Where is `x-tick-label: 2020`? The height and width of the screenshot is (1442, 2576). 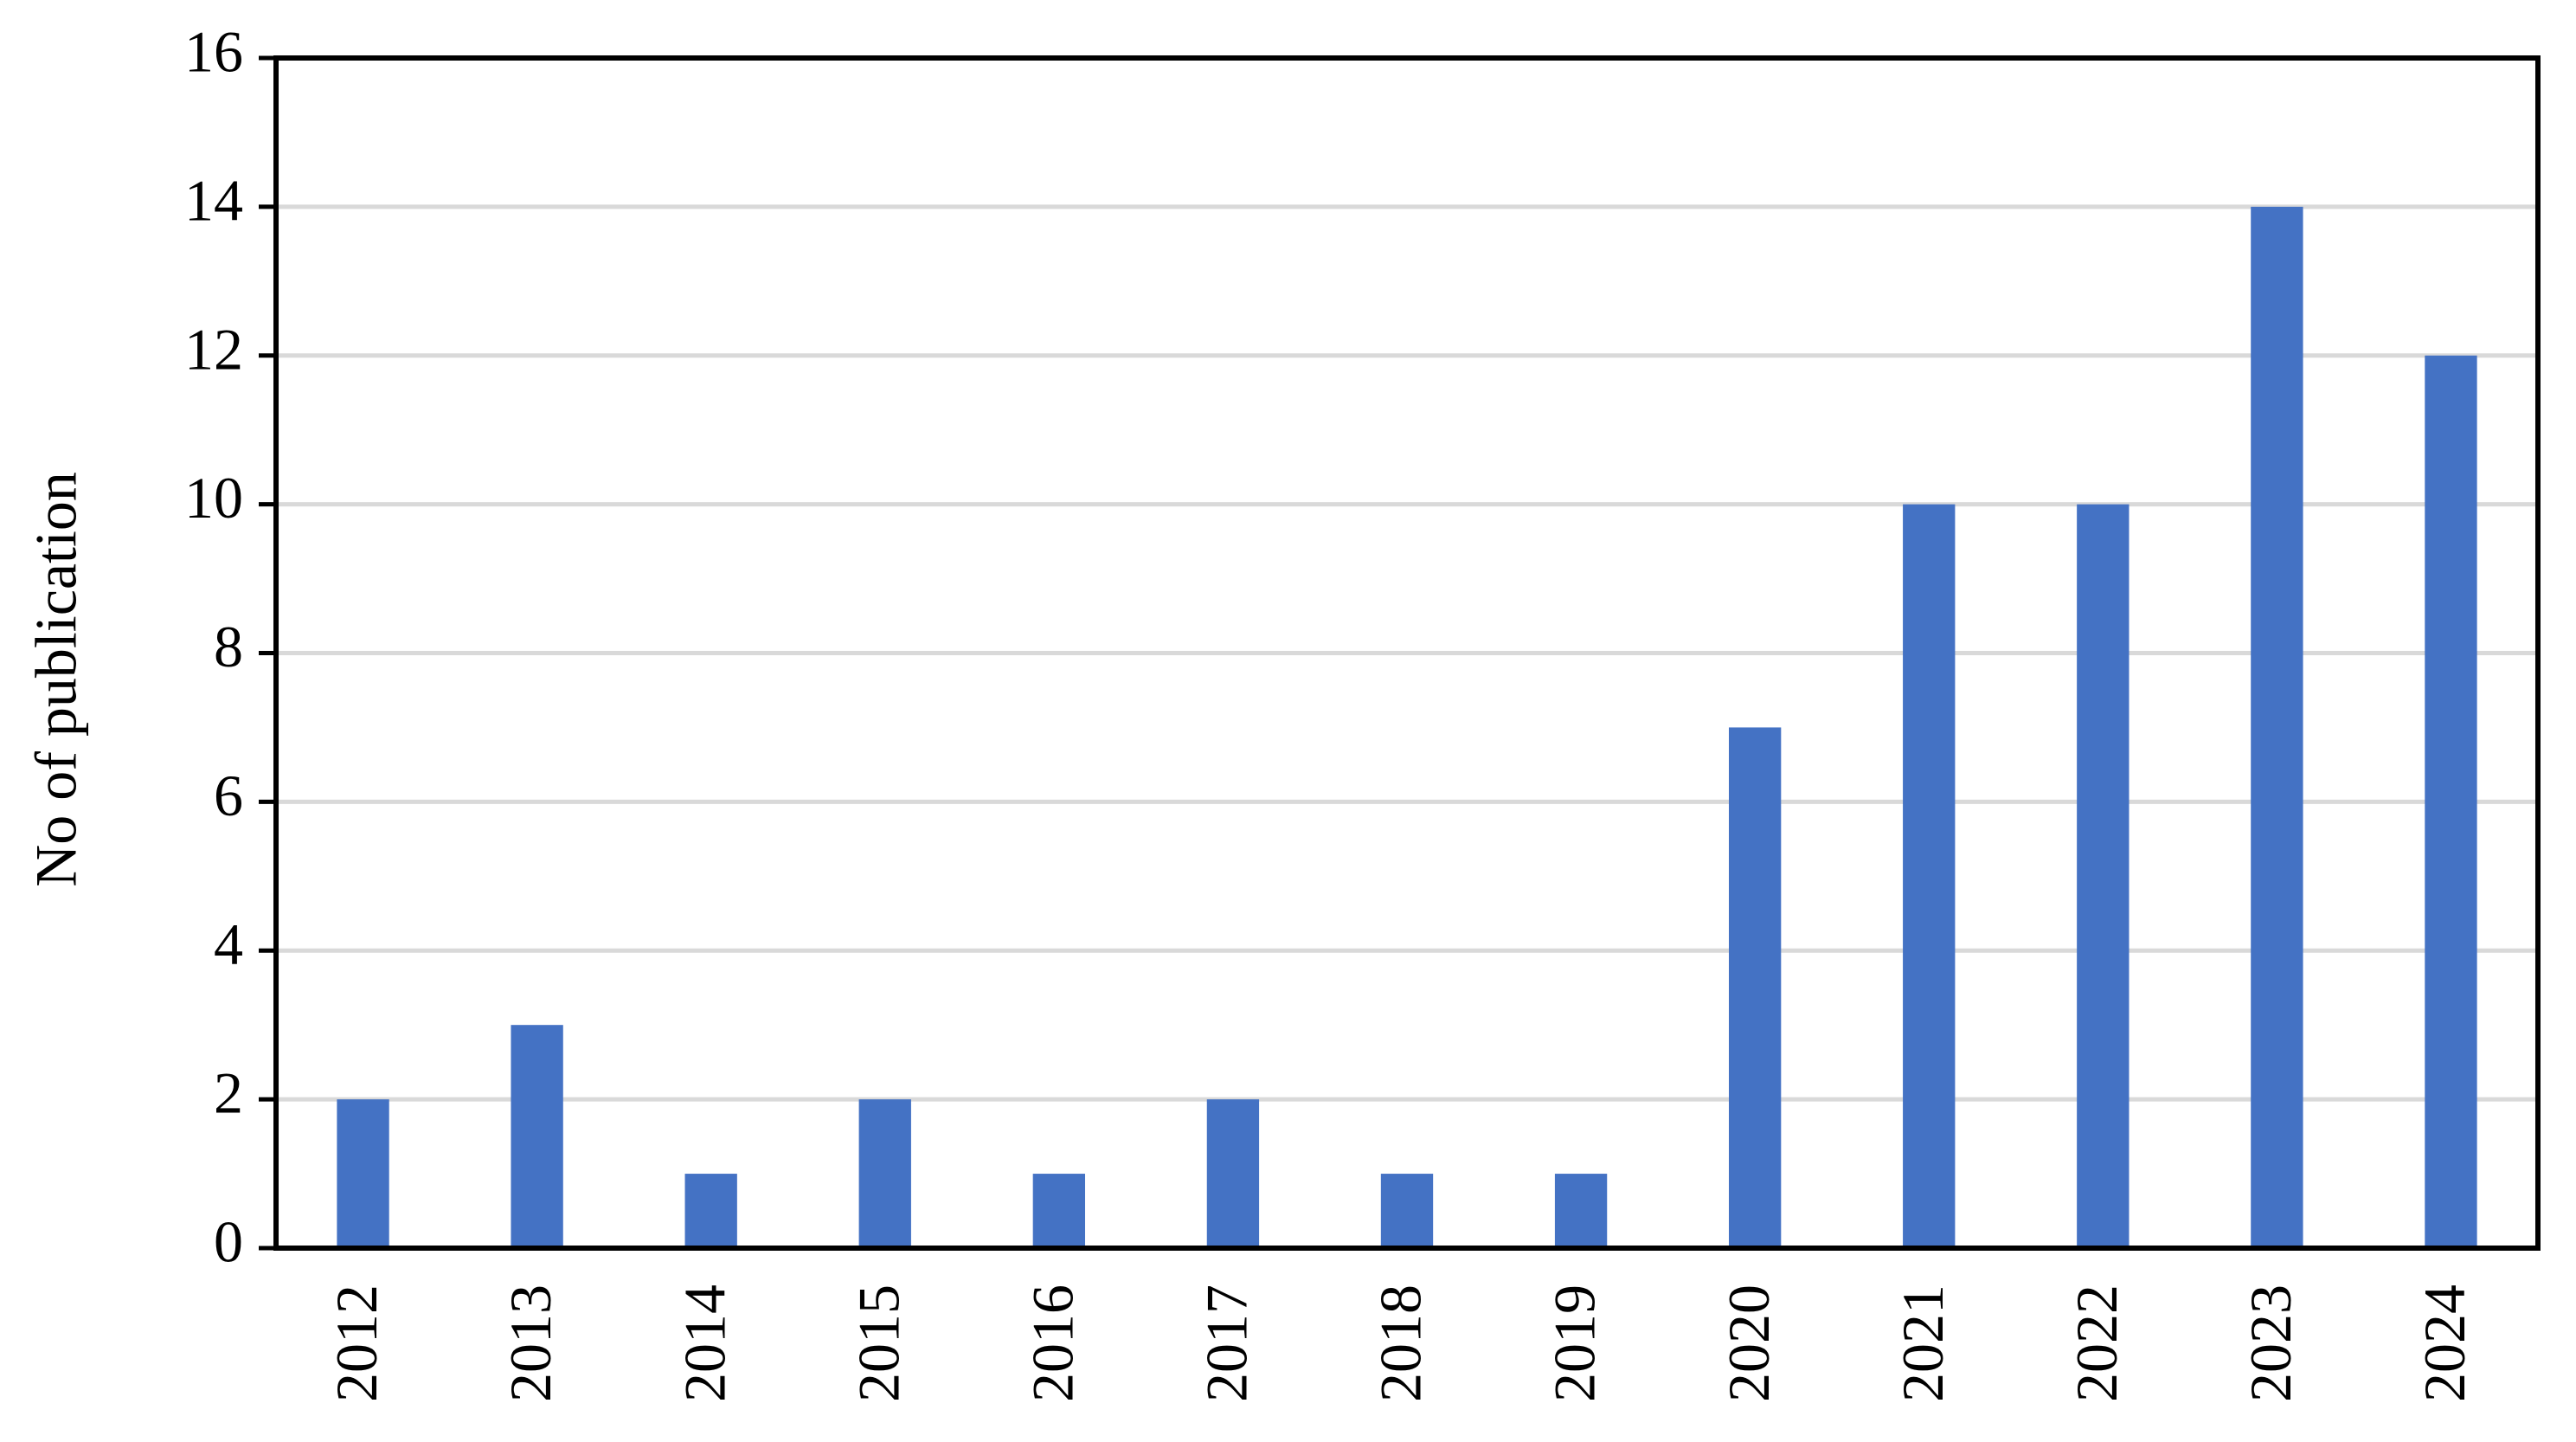 x-tick-label: 2020 is located at coordinates (1749, 1343).